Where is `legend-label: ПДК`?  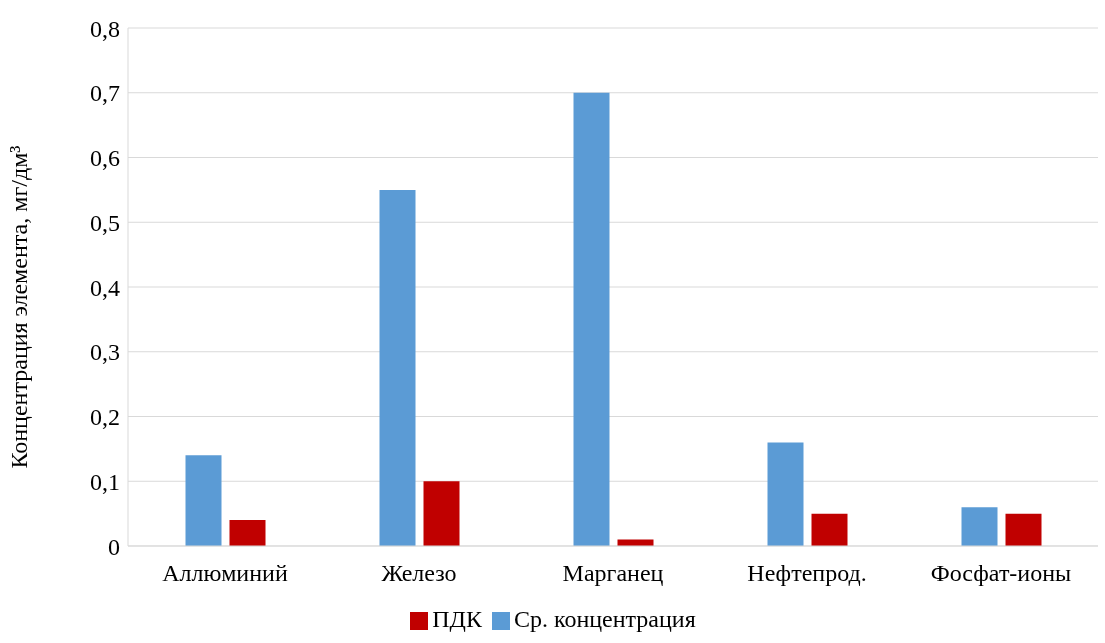
legend-label: ПДК is located at coordinates (457, 619).